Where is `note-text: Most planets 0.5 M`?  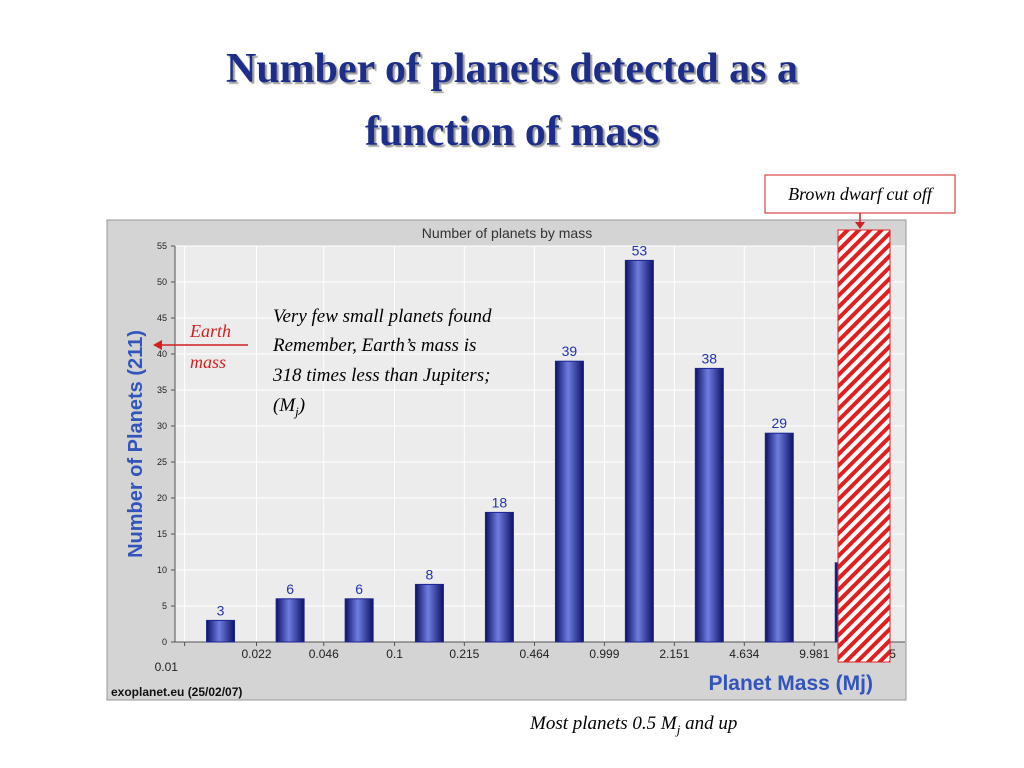
note-text: Most planets 0.5 M is located at coordinates (603, 723).